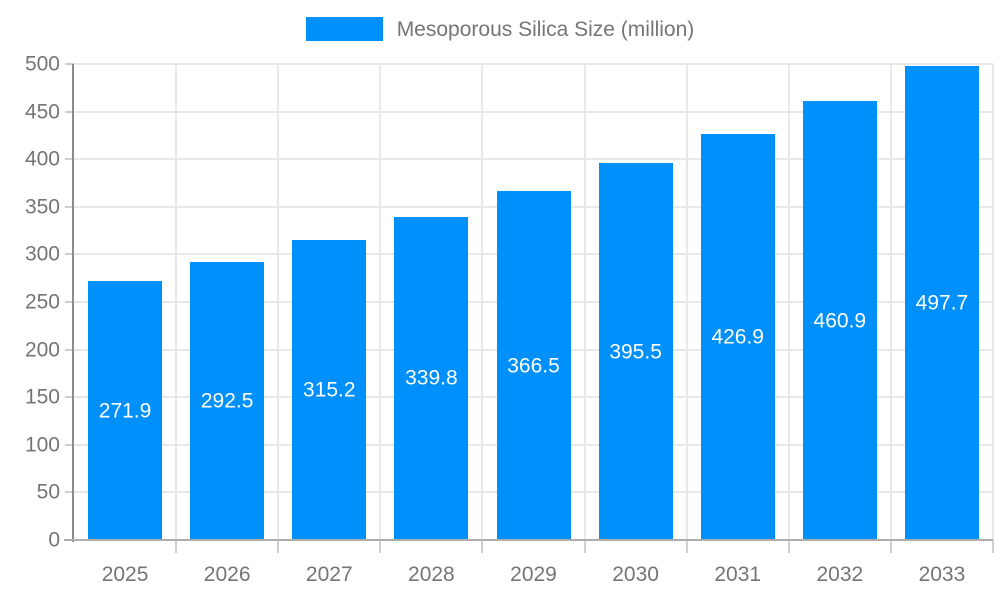  What do you see at coordinates (54, 540) in the screenshot?
I see `y-tick-label: 0` at bounding box center [54, 540].